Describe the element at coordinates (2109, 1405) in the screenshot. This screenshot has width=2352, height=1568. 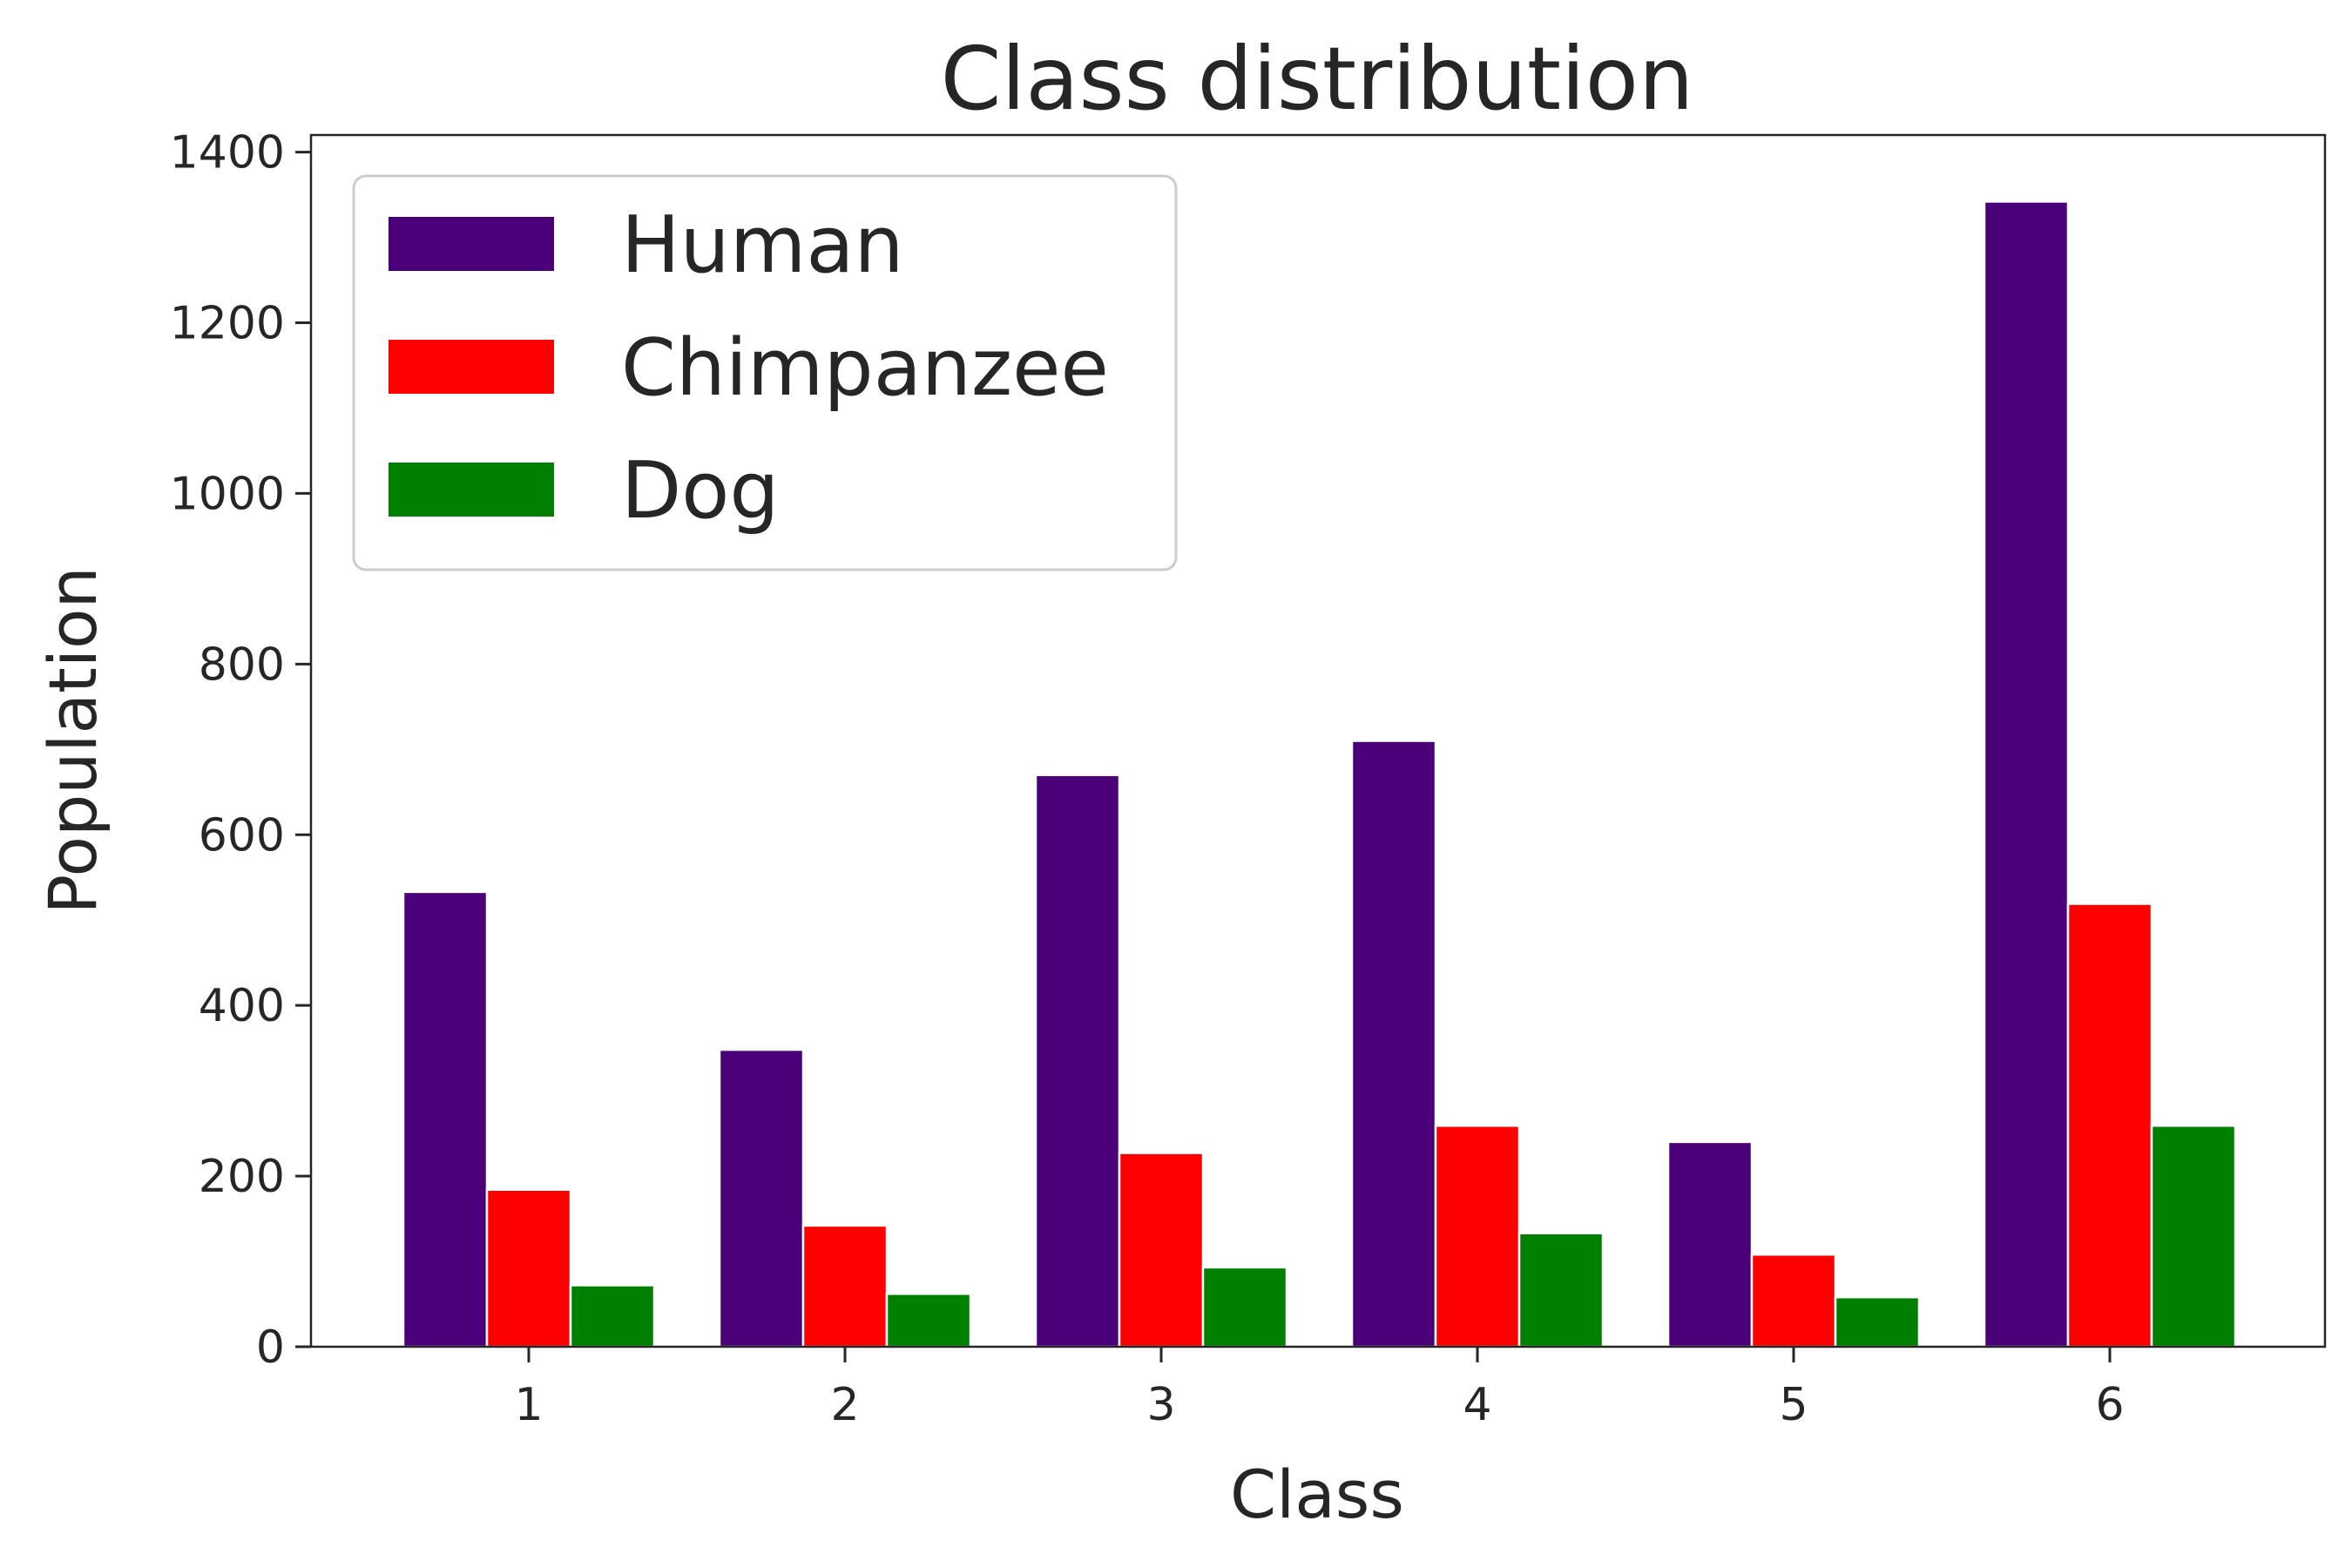
I see `x-tick-label: 6` at that location.